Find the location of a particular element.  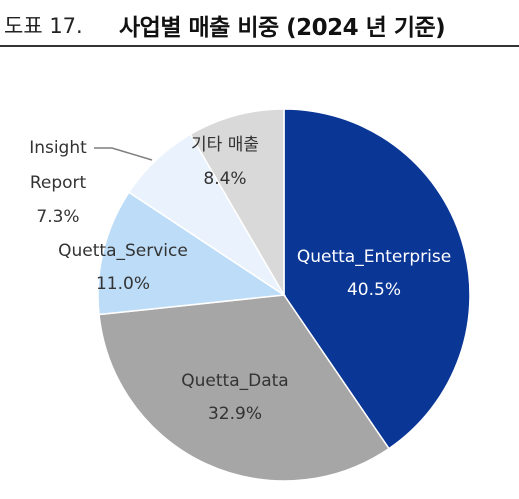

slice-name-quetta-data: Quetta_Data is located at coordinates (234, 381).